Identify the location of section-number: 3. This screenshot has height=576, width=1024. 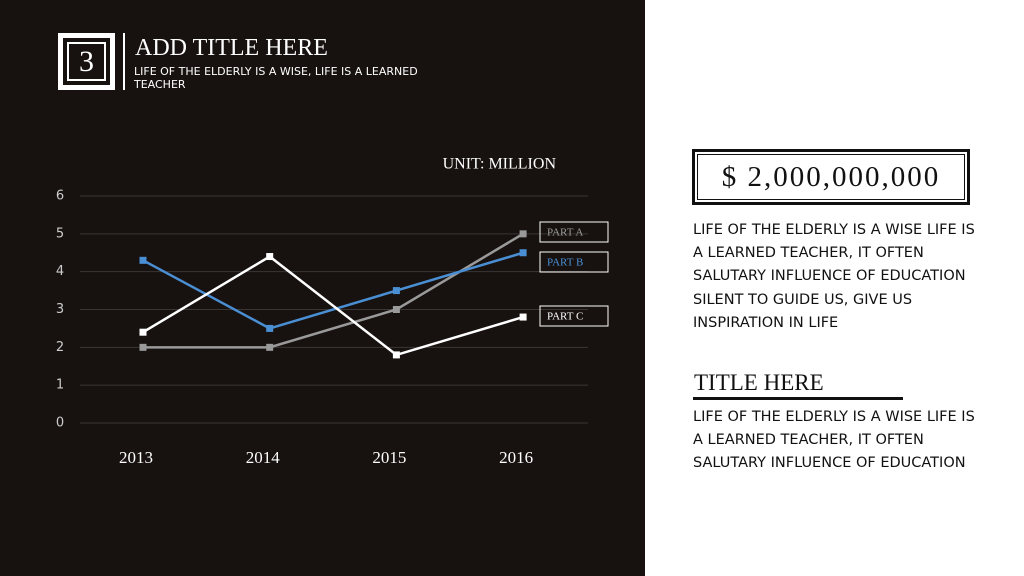
(86, 61).